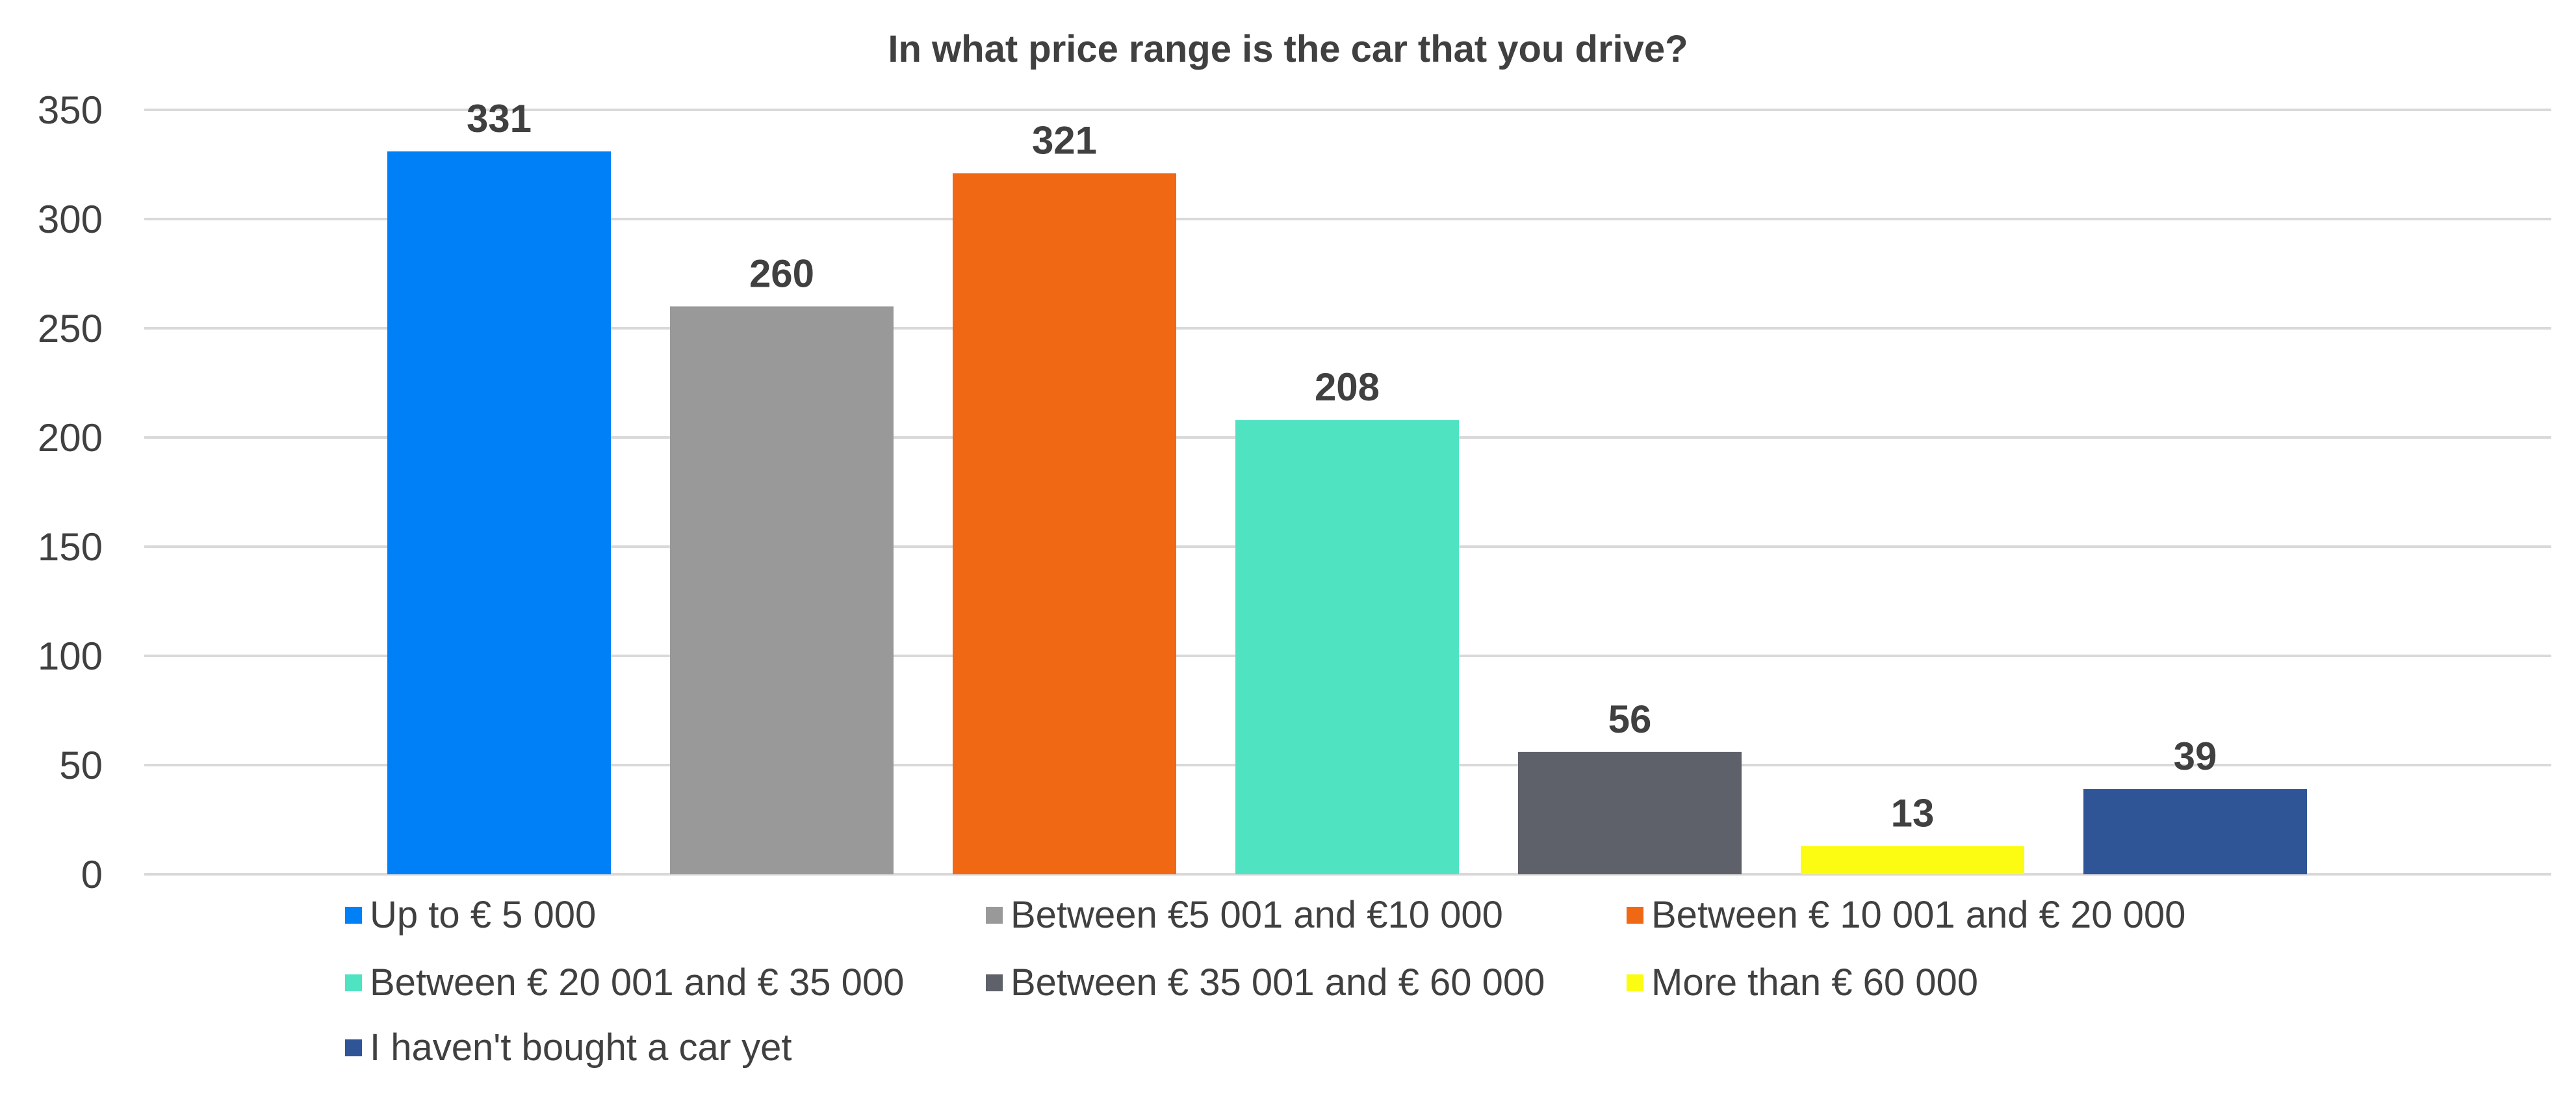 This screenshot has height=1094, width=2576. Describe the element at coordinates (1278, 982) in the screenshot. I see `legend-label: Between € 35 001 and € 60 000` at that location.